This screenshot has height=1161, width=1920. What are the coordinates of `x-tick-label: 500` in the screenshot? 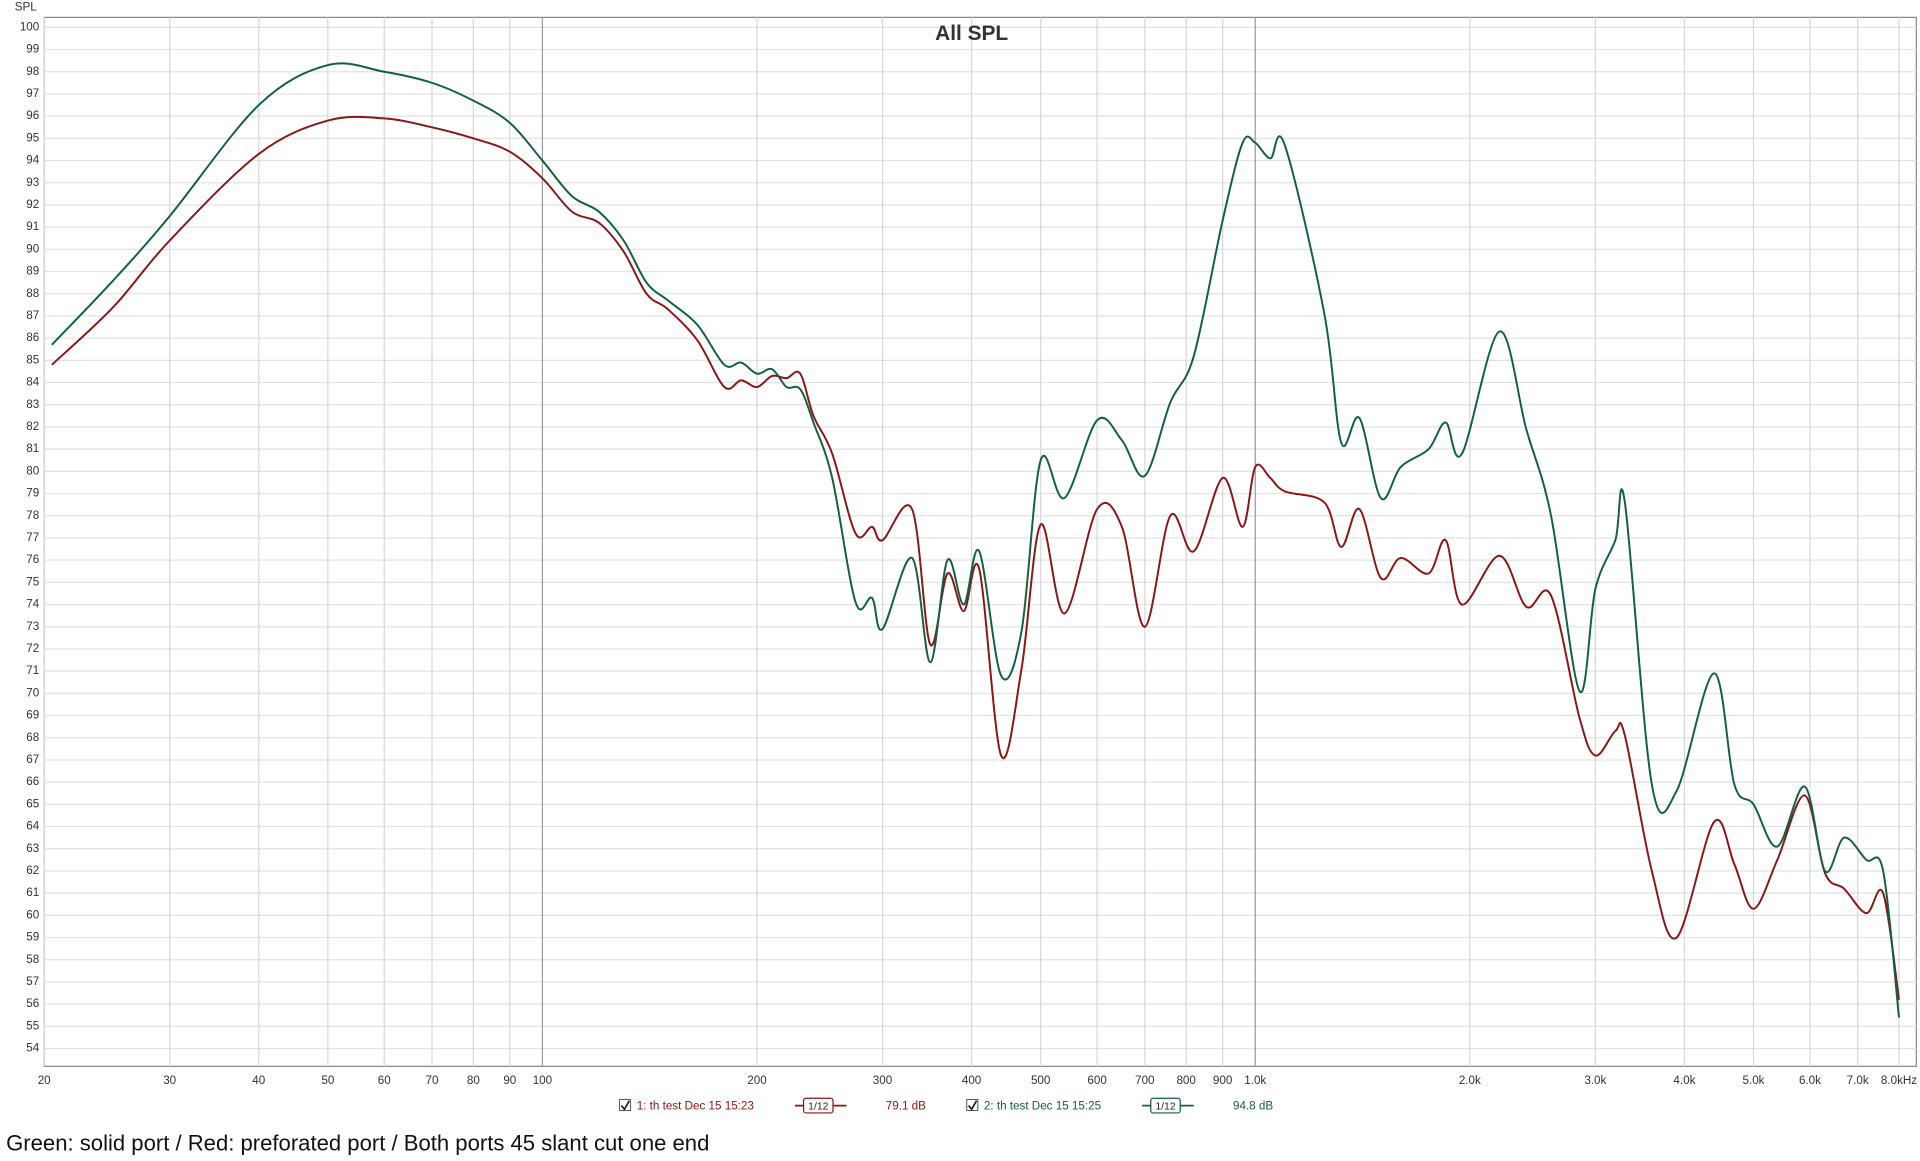 It's located at (1041, 1080).